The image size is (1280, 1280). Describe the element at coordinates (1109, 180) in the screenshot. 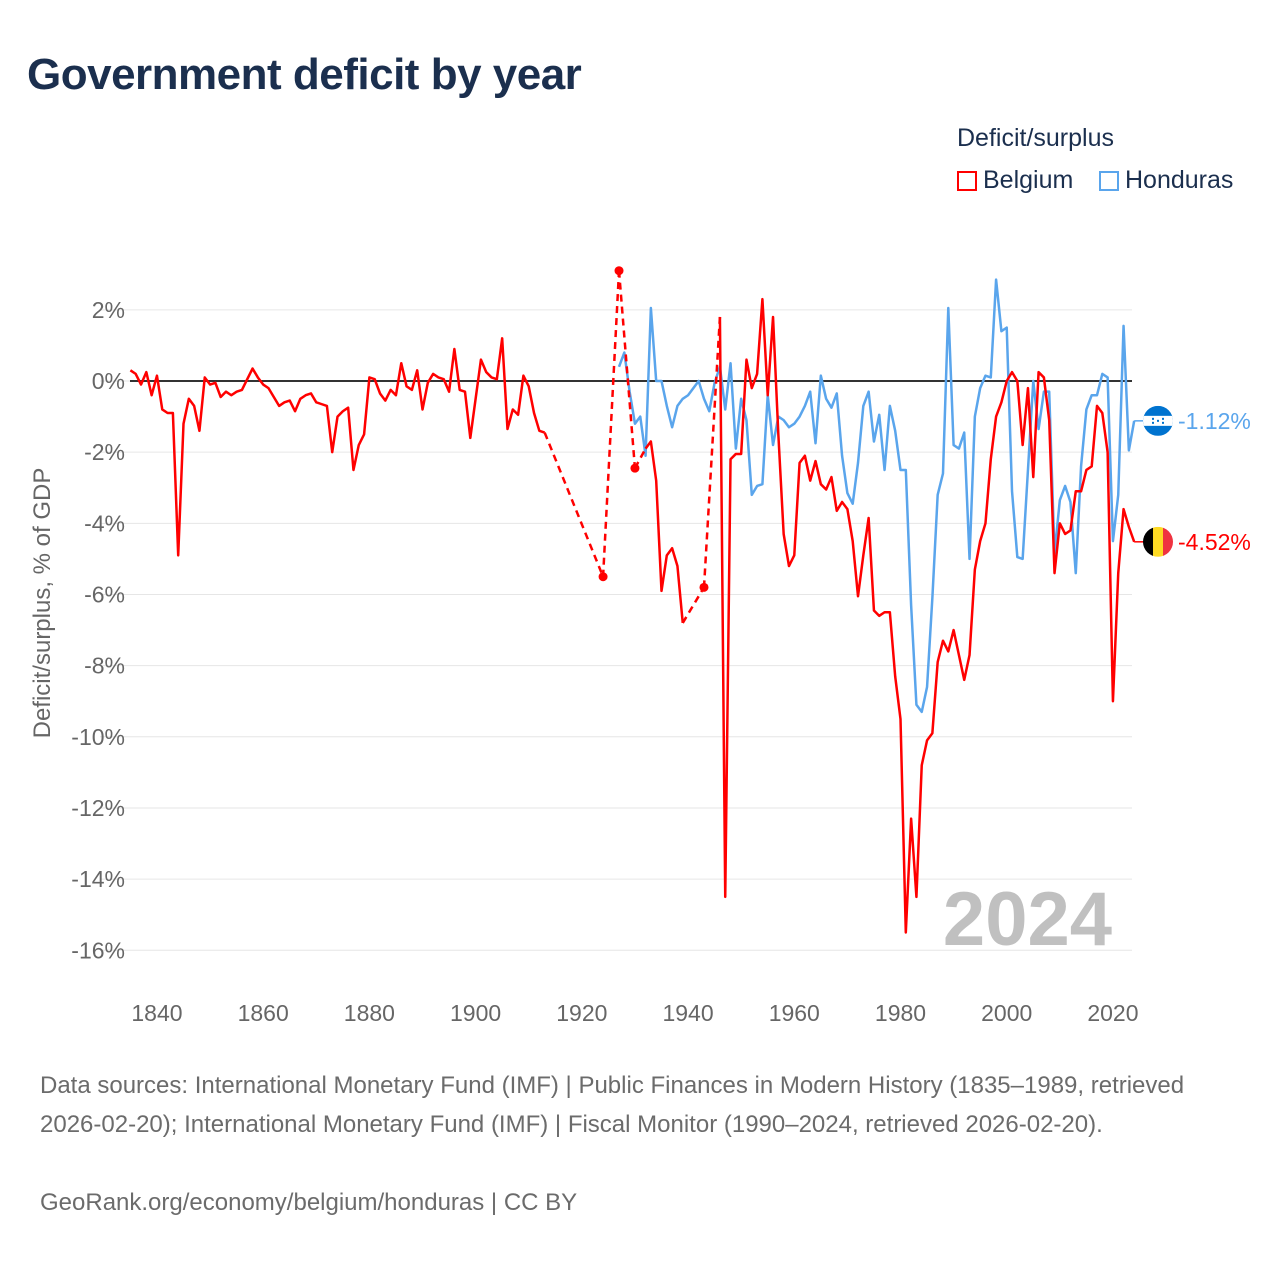

I see `legend-swatch-honduras` at that location.